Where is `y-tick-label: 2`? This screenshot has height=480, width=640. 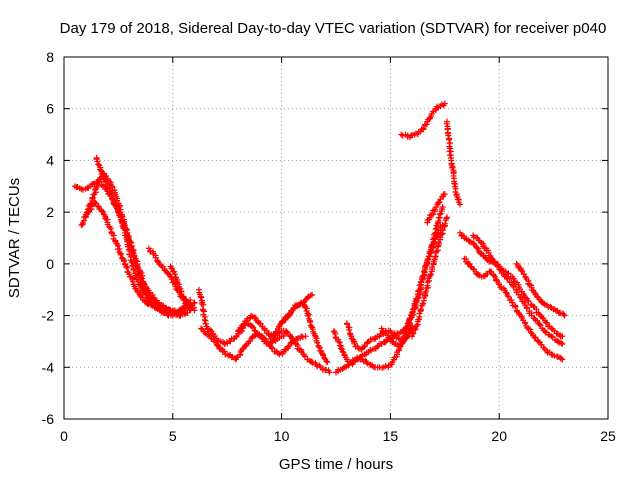 y-tick-label: 2 is located at coordinates (50, 212).